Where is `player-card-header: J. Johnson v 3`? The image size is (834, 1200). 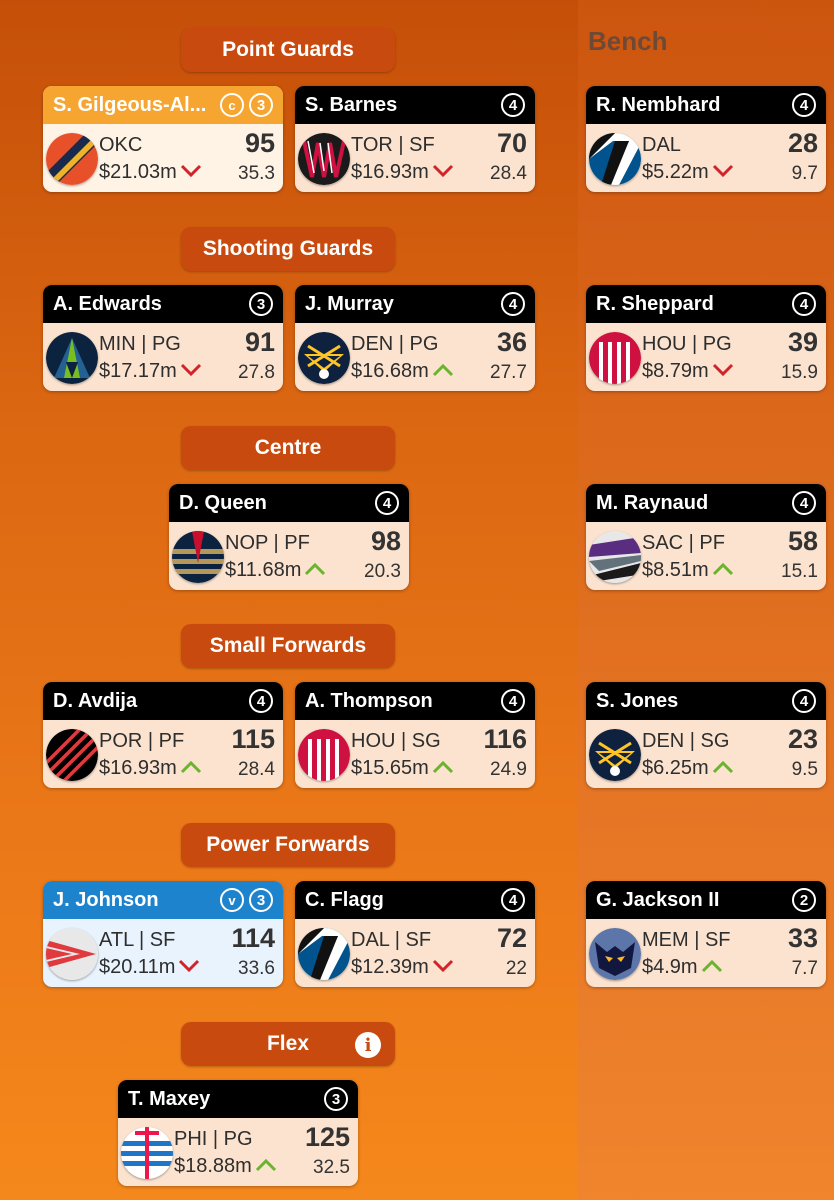
player-card-header: J. Johnson v 3 is located at coordinates (163, 900).